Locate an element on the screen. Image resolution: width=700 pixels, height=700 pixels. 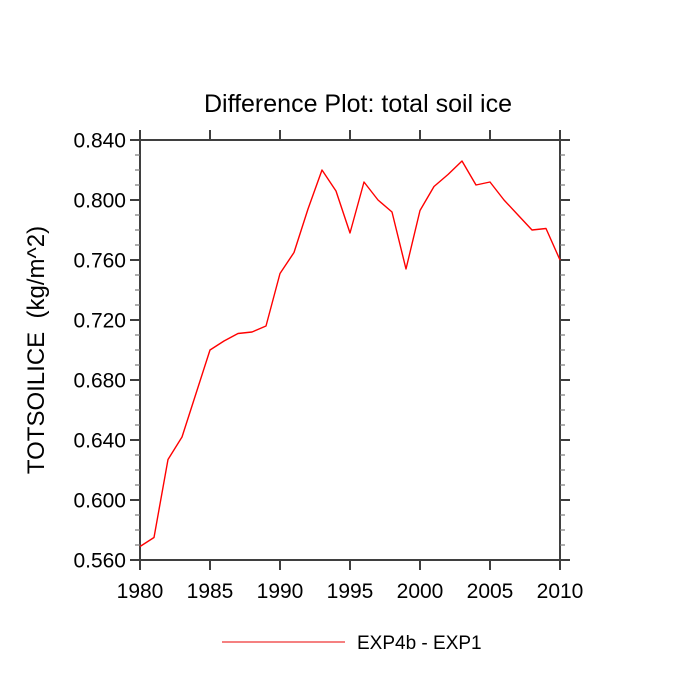
x-tick-label: 2005 is located at coordinates (490, 591).